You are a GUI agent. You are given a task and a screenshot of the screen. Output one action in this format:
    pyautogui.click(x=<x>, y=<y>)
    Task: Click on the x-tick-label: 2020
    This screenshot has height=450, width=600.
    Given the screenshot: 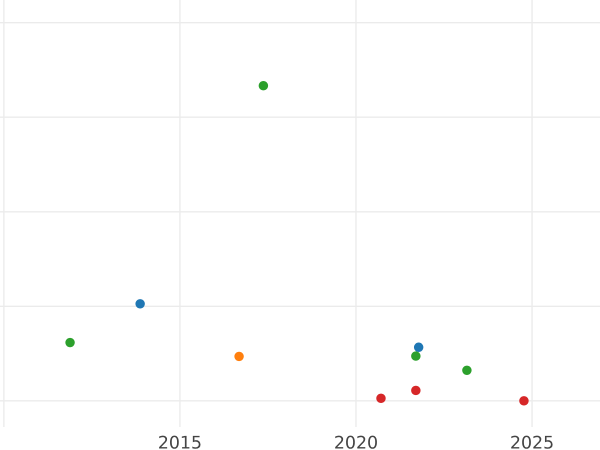 What is the action you would take?
    pyautogui.click(x=356, y=442)
    